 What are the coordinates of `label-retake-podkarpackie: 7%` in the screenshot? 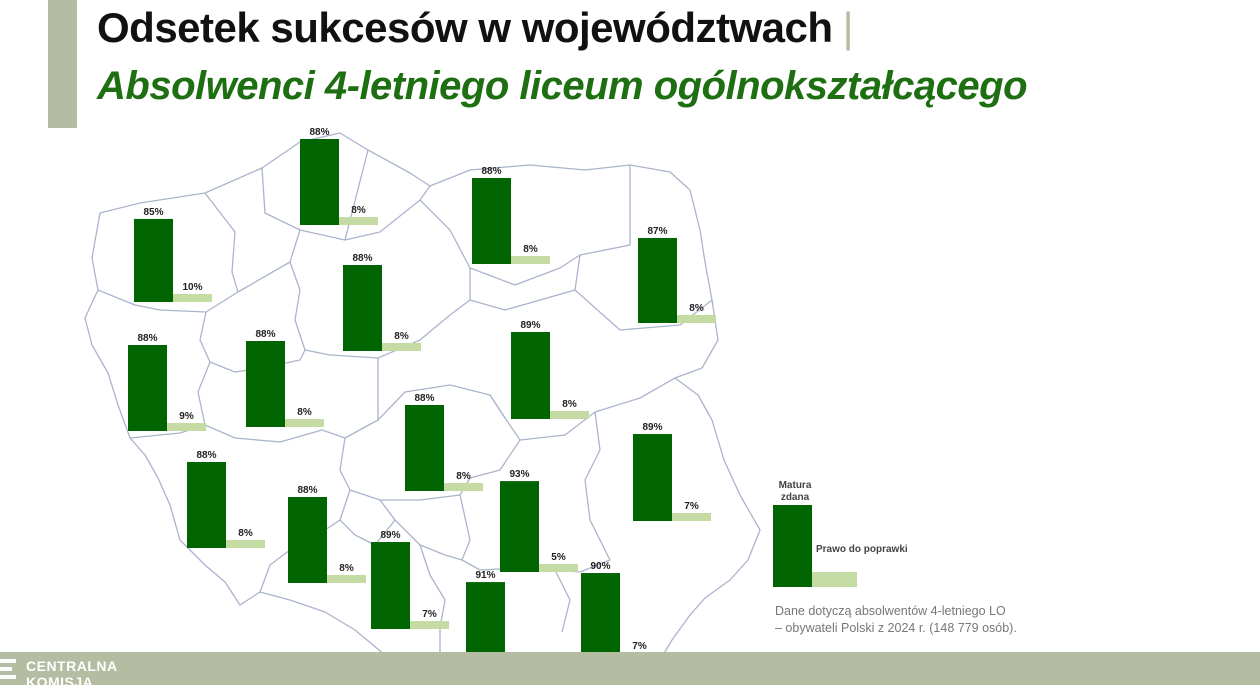 It's located at (639, 646).